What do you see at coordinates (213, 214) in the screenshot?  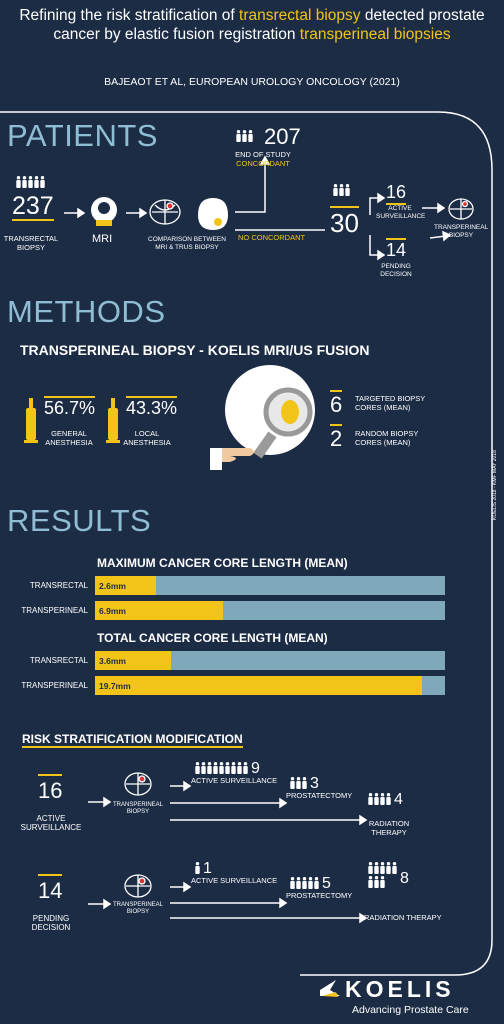 I see `prostate-icon` at bounding box center [213, 214].